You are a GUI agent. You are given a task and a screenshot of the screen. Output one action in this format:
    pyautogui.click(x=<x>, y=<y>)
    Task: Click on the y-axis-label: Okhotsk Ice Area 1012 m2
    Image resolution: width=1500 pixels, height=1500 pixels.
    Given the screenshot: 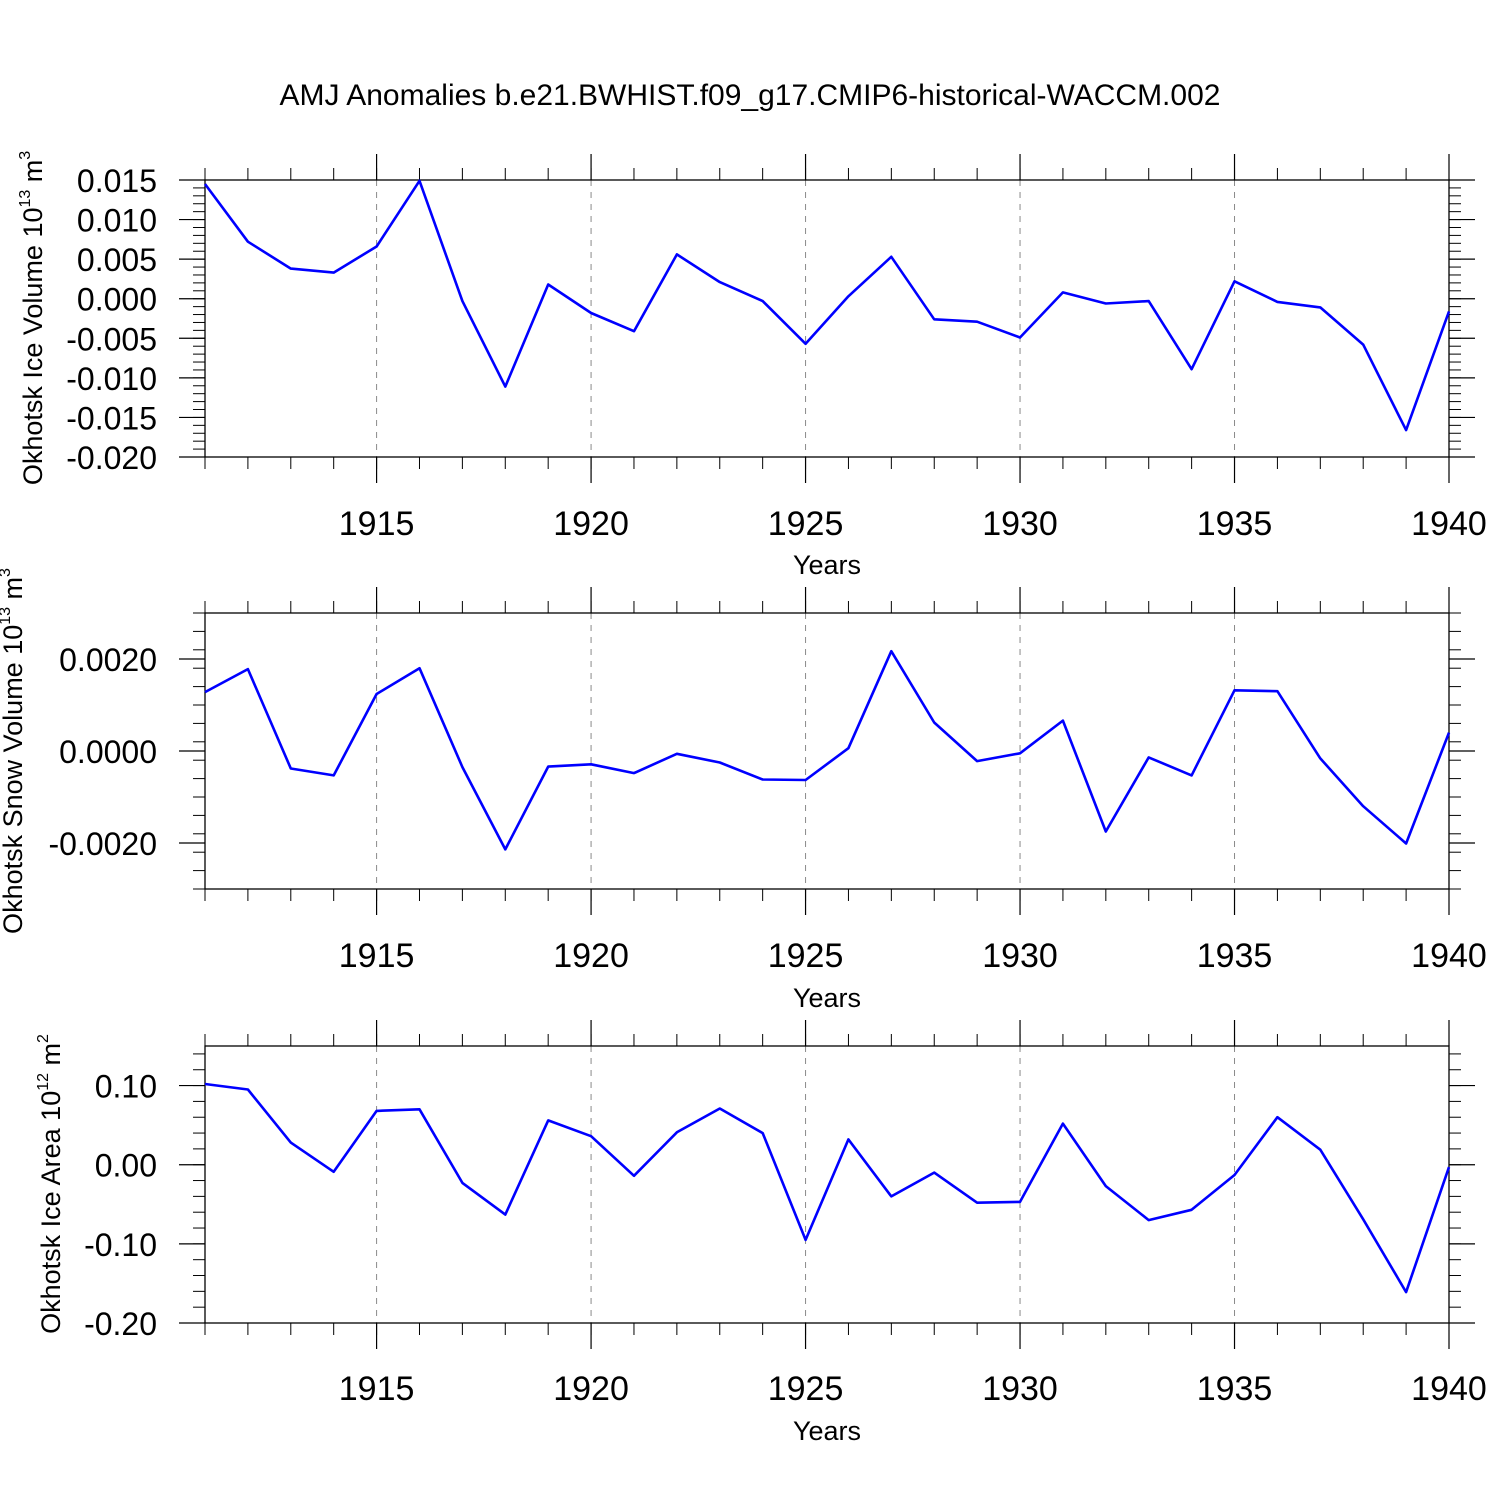 What is the action you would take?
    pyautogui.click(x=50, y=1184)
    